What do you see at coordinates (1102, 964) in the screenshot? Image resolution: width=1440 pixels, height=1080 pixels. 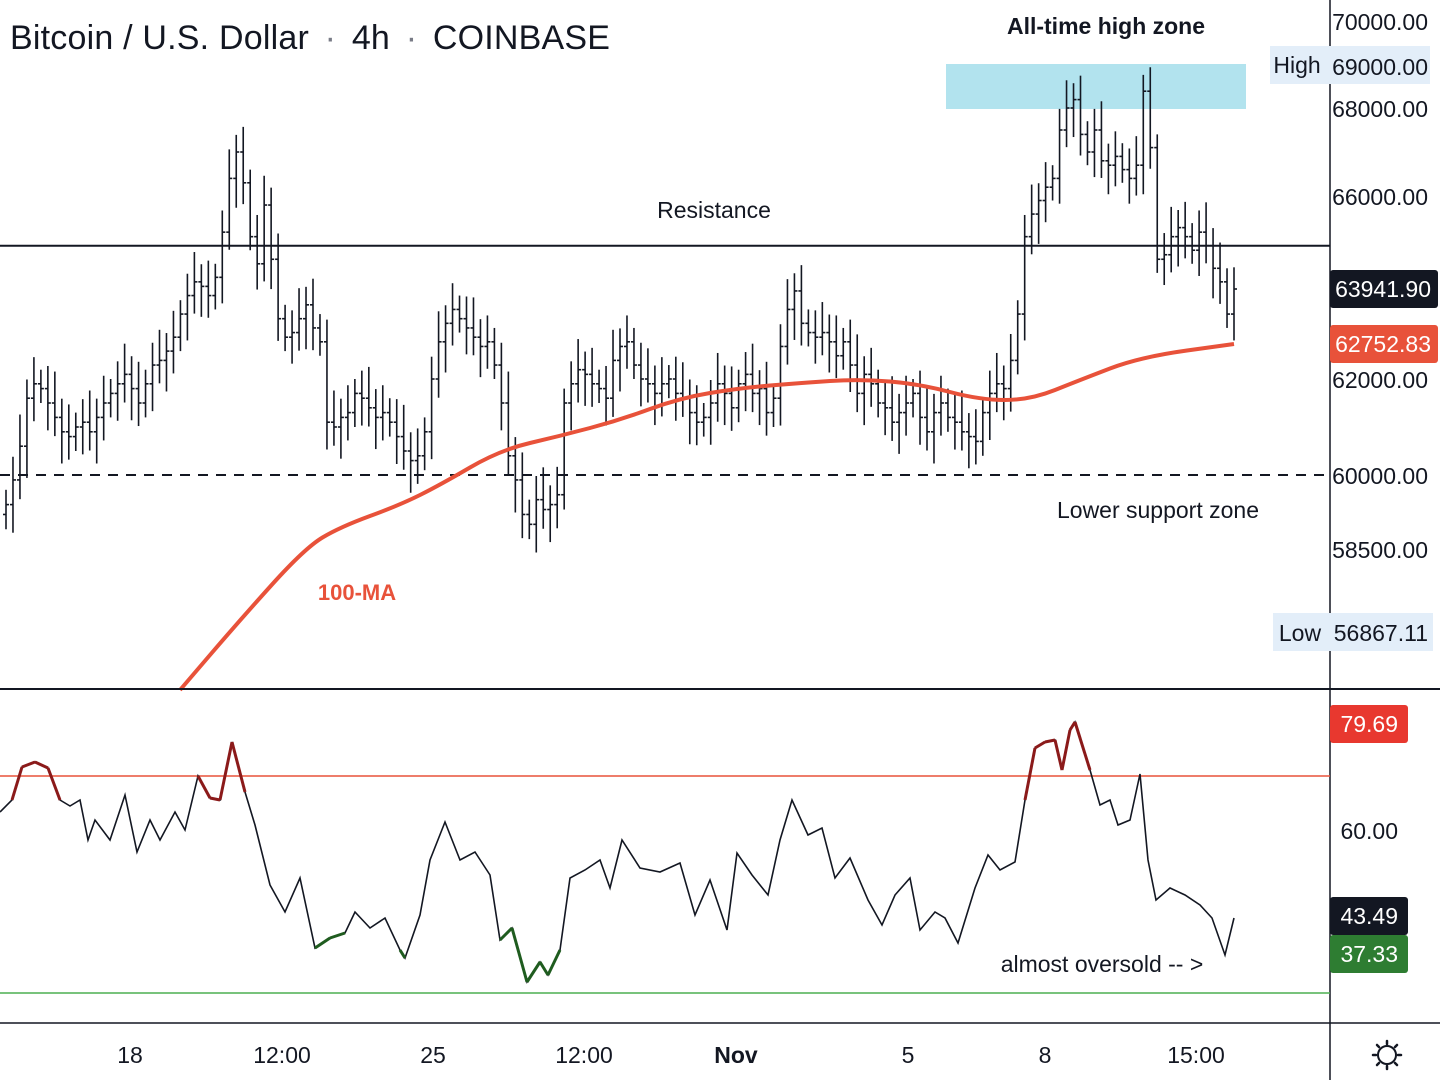 I see `oversold-note: almost oversold -- >` at bounding box center [1102, 964].